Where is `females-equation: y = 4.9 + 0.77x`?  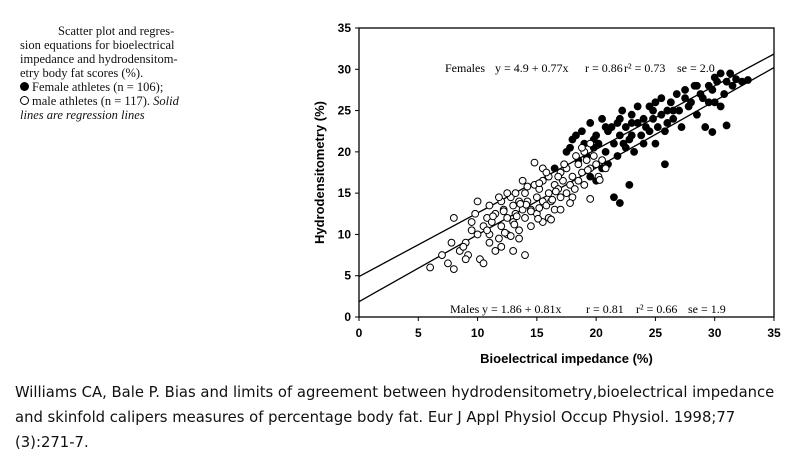 females-equation: y = 4.9 + 0.77x is located at coordinates (532, 68).